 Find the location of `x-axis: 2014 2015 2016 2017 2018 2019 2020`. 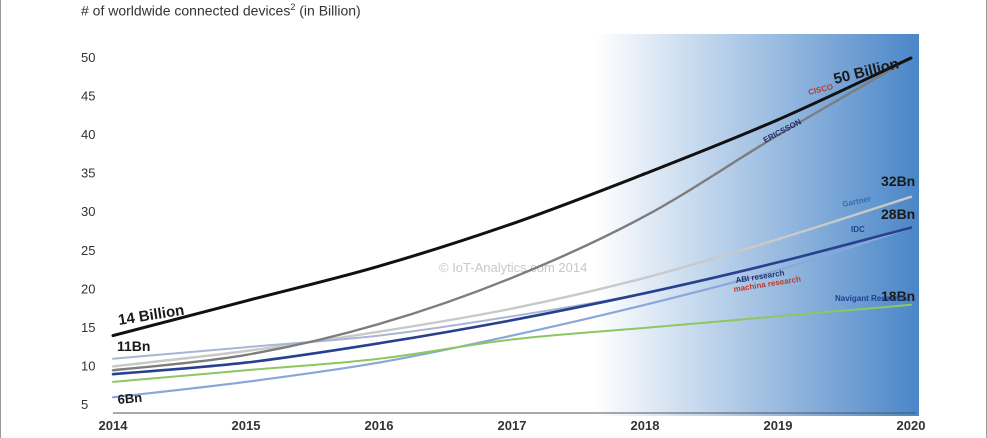

x-axis: 2014 2015 2016 2017 2018 2019 2020 is located at coordinates (512, 422).